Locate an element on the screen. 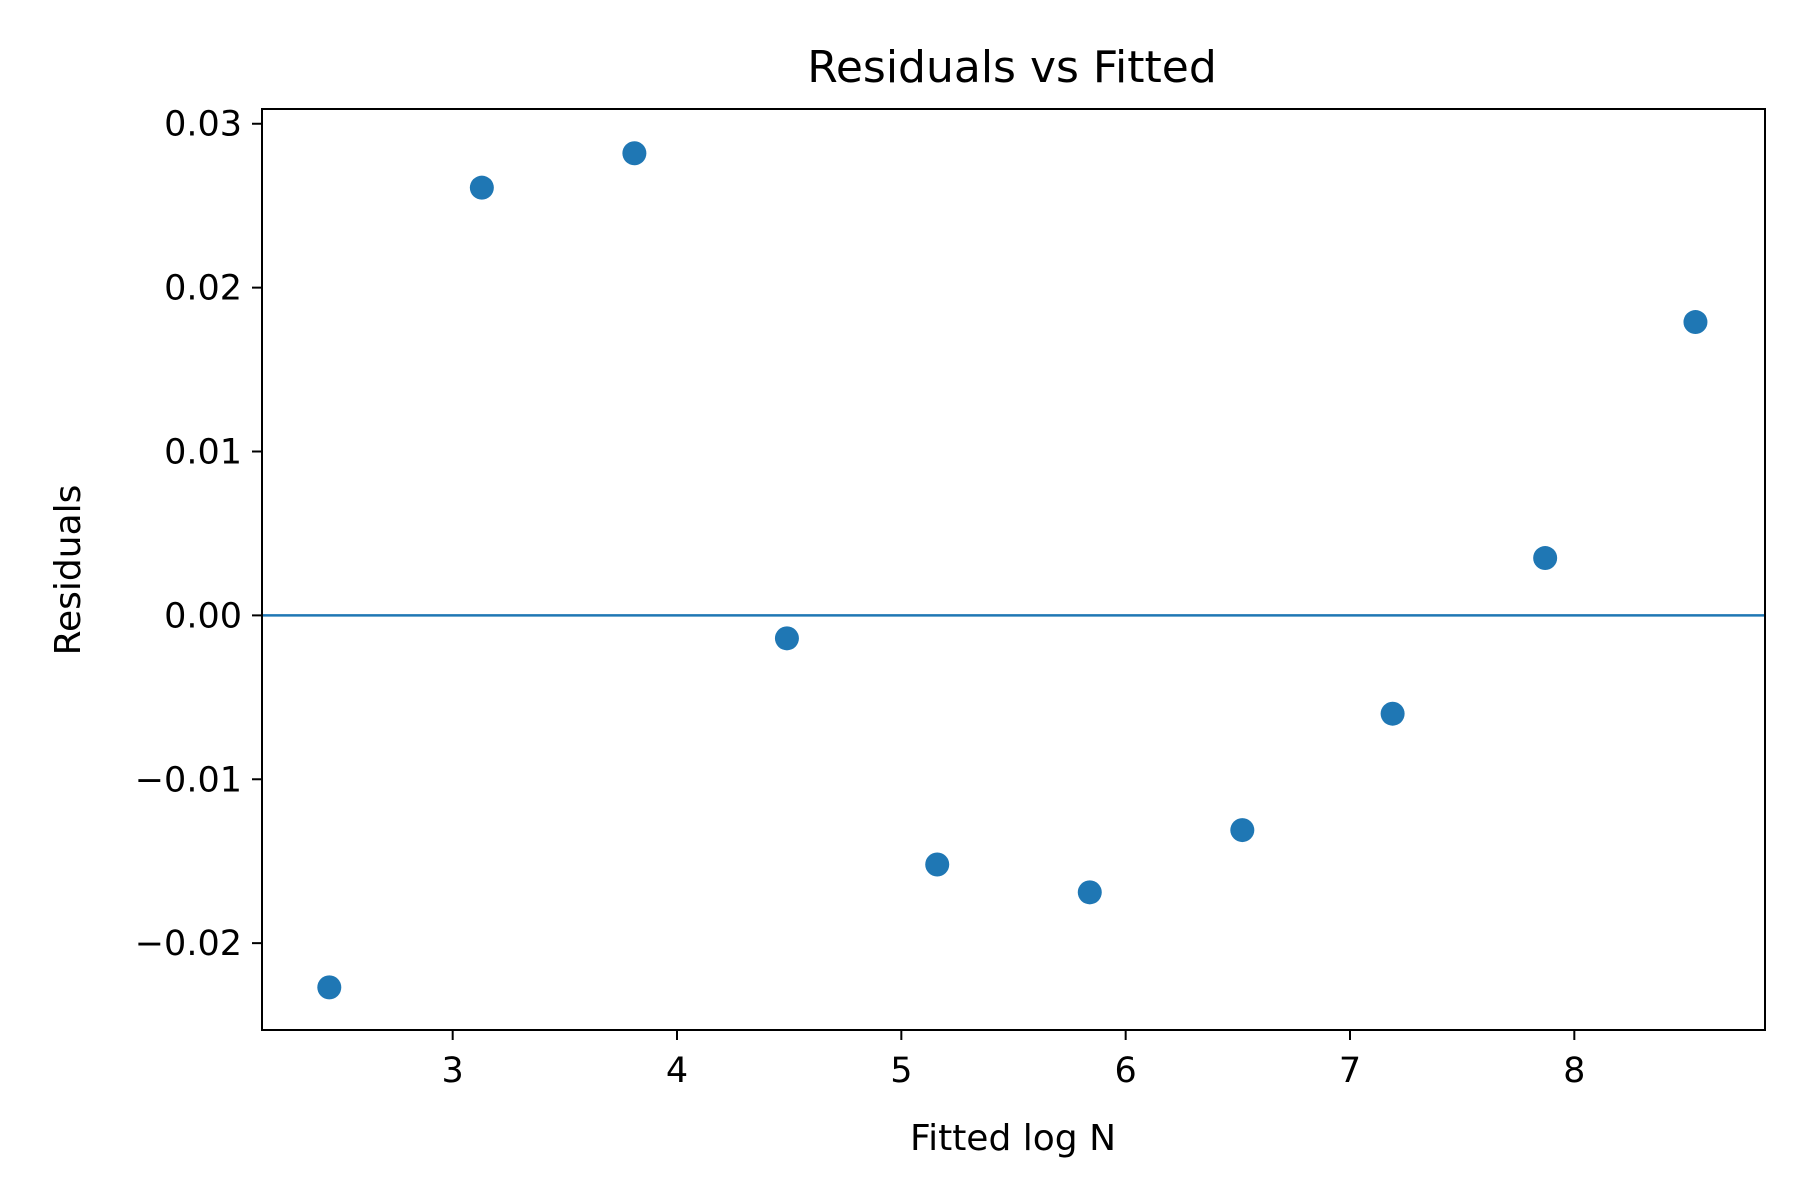 The image size is (1800, 1200). y-axis: −0.02 −0.01 0.00 0.01 0.02 0.03 is located at coordinates (198, 534).